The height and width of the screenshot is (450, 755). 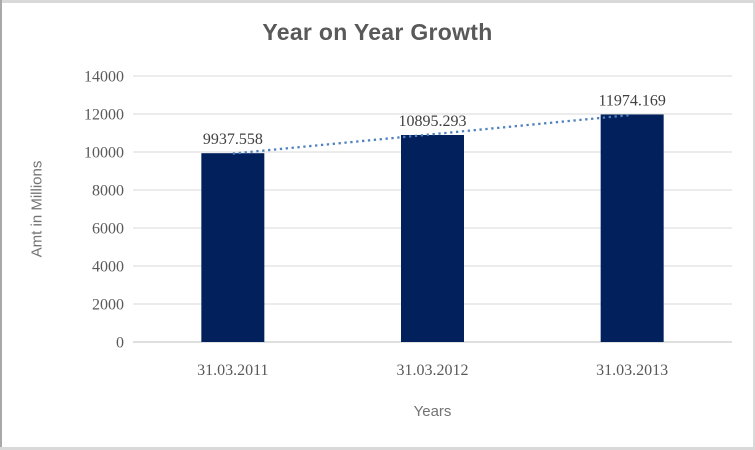 I want to click on y-tick-label: 2000, so click(x=108, y=305).